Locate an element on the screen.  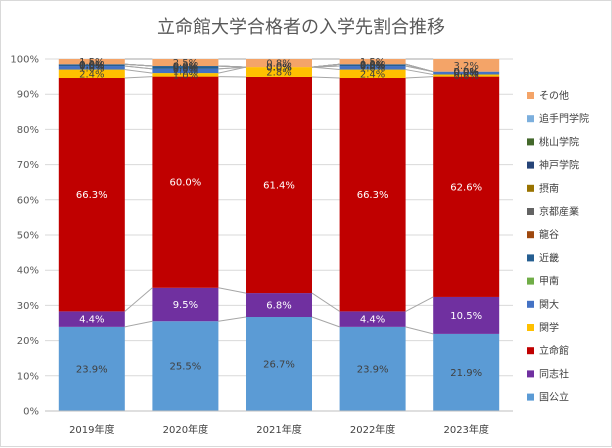
y-tick-label: 80% is located at coordinates (28, 130).